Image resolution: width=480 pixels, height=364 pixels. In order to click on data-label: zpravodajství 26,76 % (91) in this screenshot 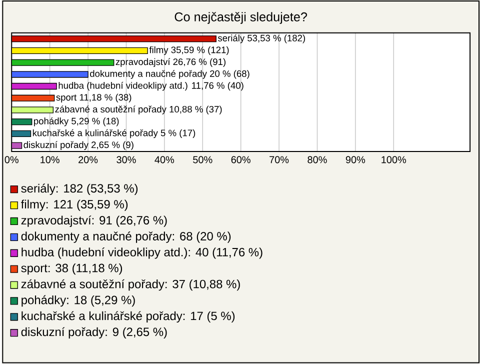, I will do `click(171, 63)`.